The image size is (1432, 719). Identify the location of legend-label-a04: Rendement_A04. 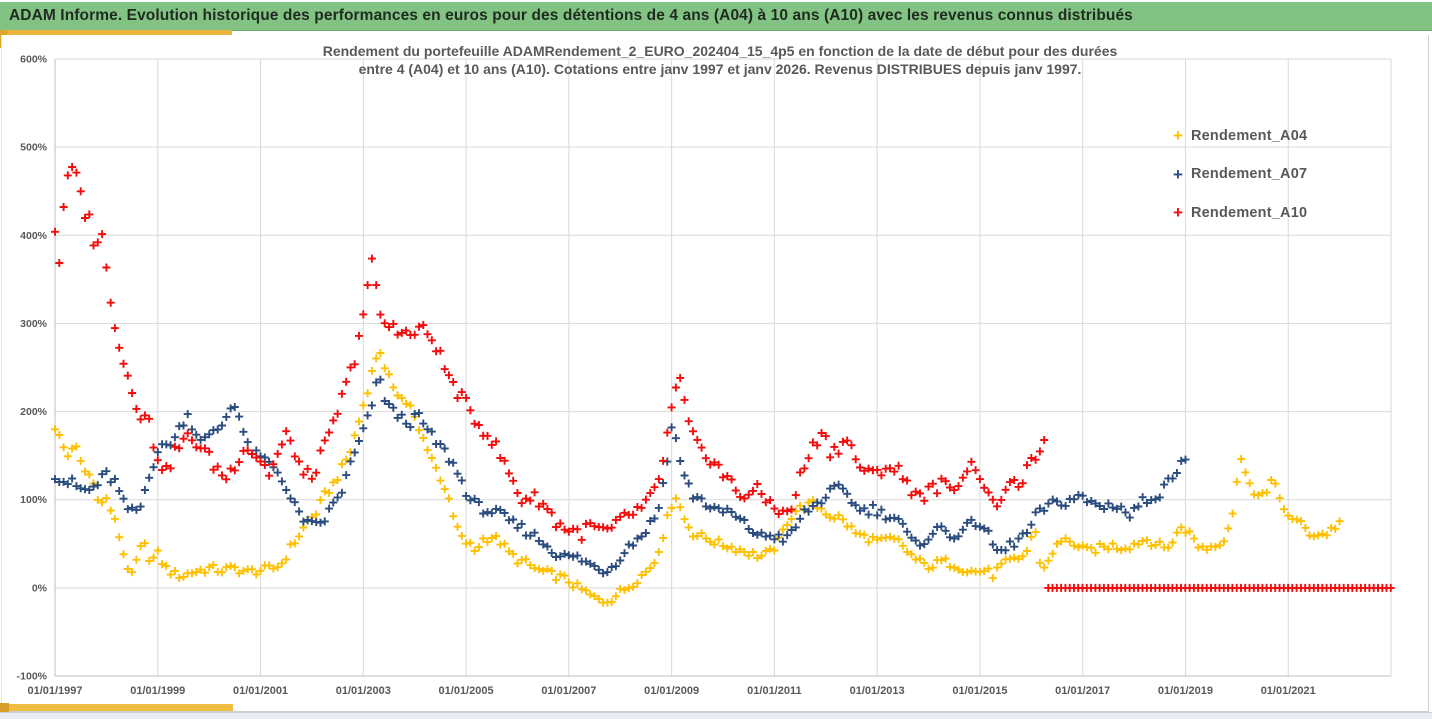
(1249, 135).